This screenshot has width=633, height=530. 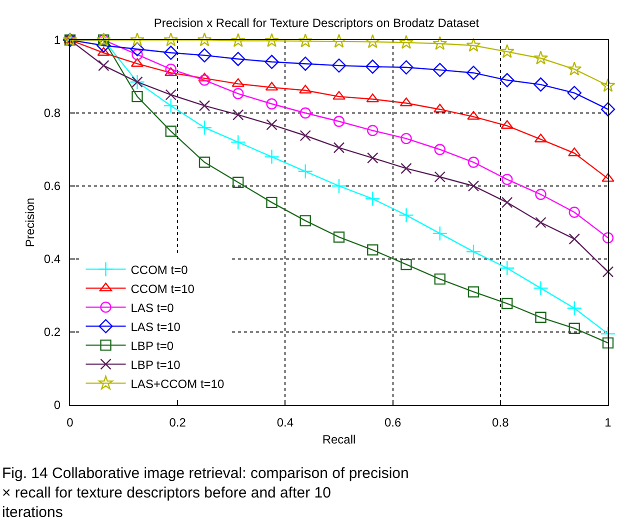 I want to click on legend-label: LAS+CCOM t=10, so click(x=177, y=383).